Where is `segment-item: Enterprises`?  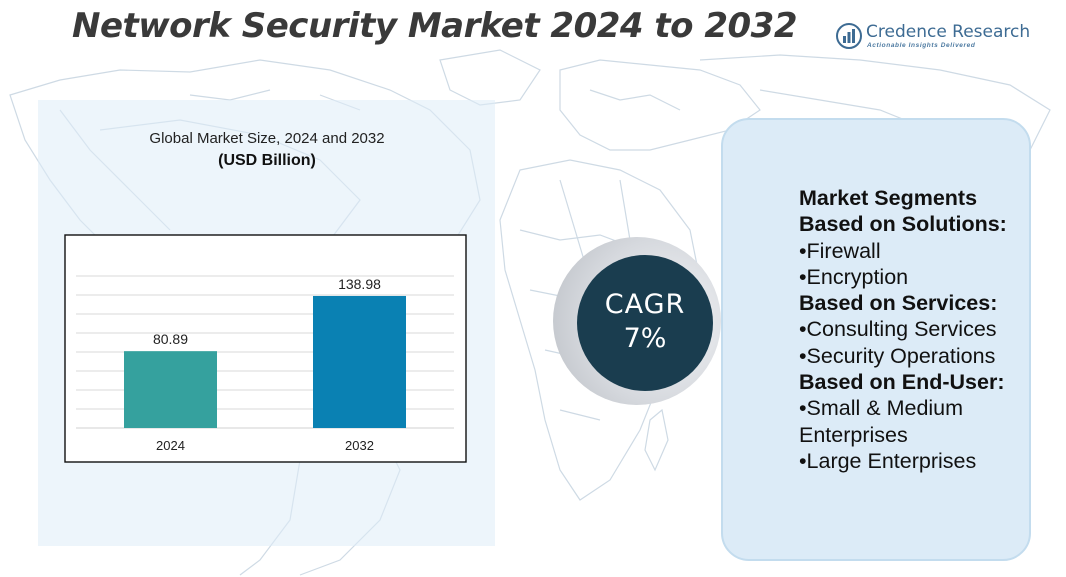
segment-item: Enterprises is located at coordinates (853, 434).